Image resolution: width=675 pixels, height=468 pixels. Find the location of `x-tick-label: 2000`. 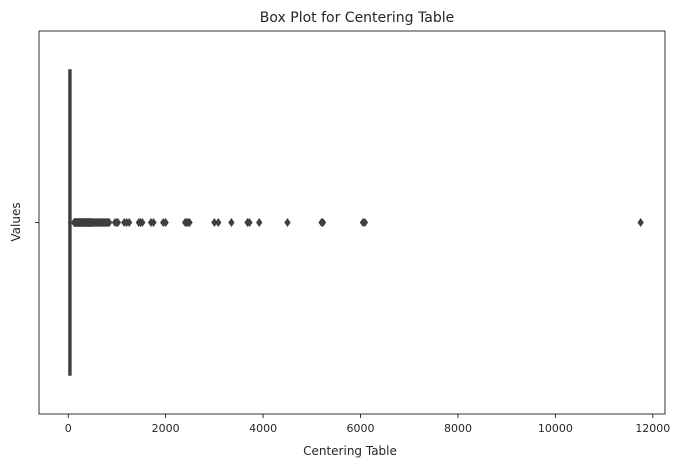

x-tick-label: 2000 is located at coordinates (166, 428).